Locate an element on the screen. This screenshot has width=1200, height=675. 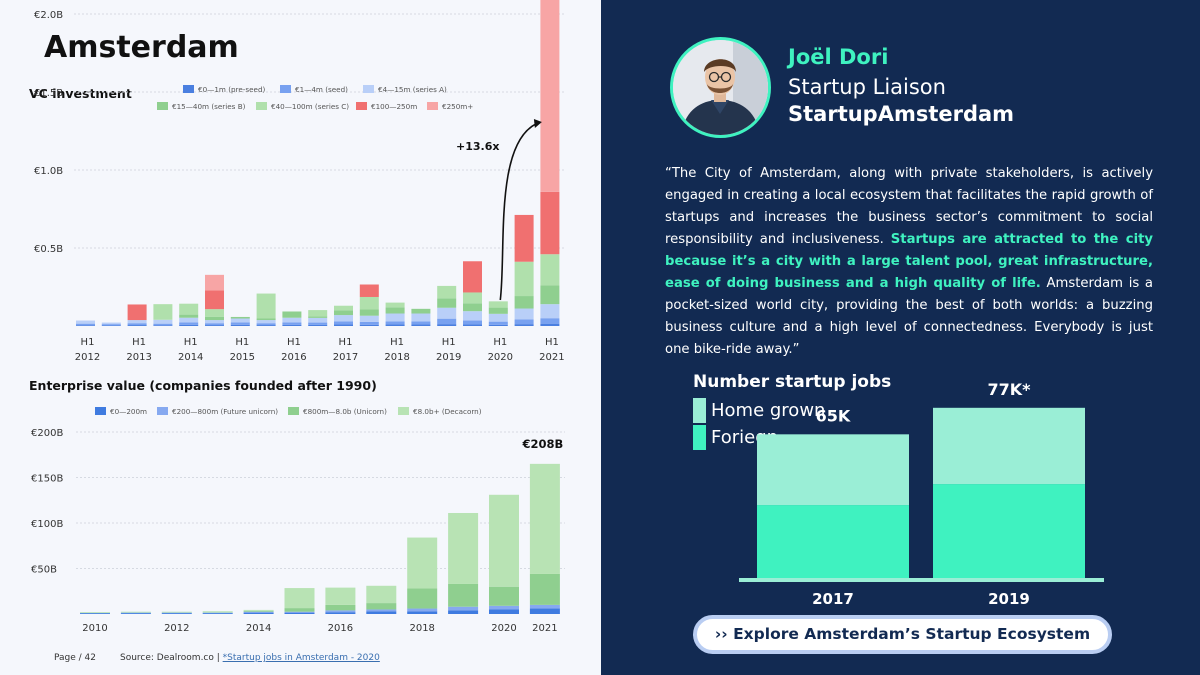
vc-x-tick: 2013 is located at coordinates (138, 357).